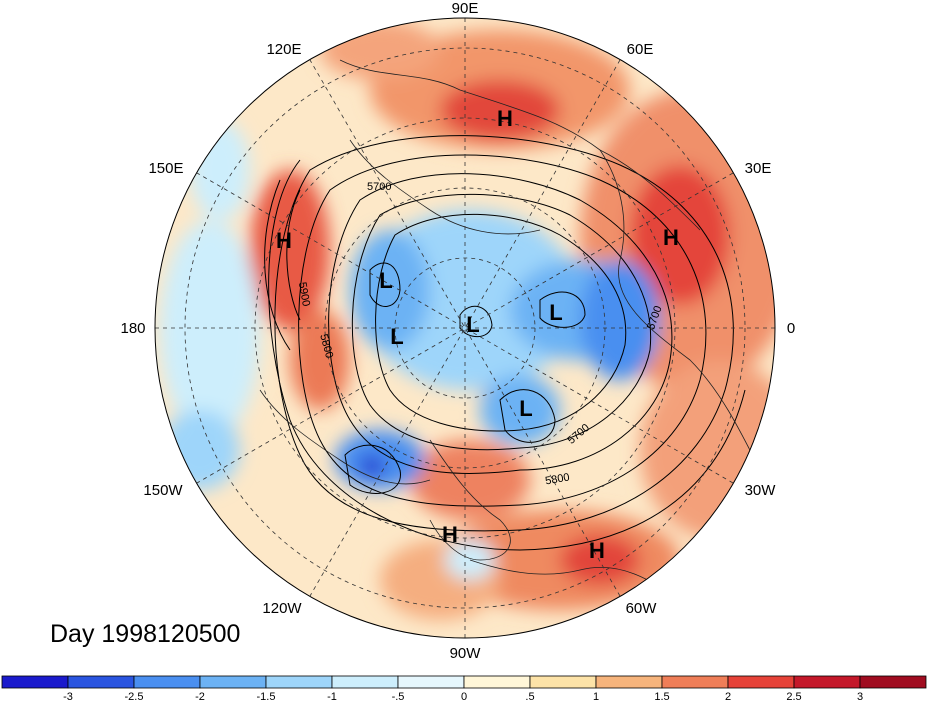 The width and height of the screenshot is (928, 702). I want to click on lon-label: 150E, so click(165, 168).